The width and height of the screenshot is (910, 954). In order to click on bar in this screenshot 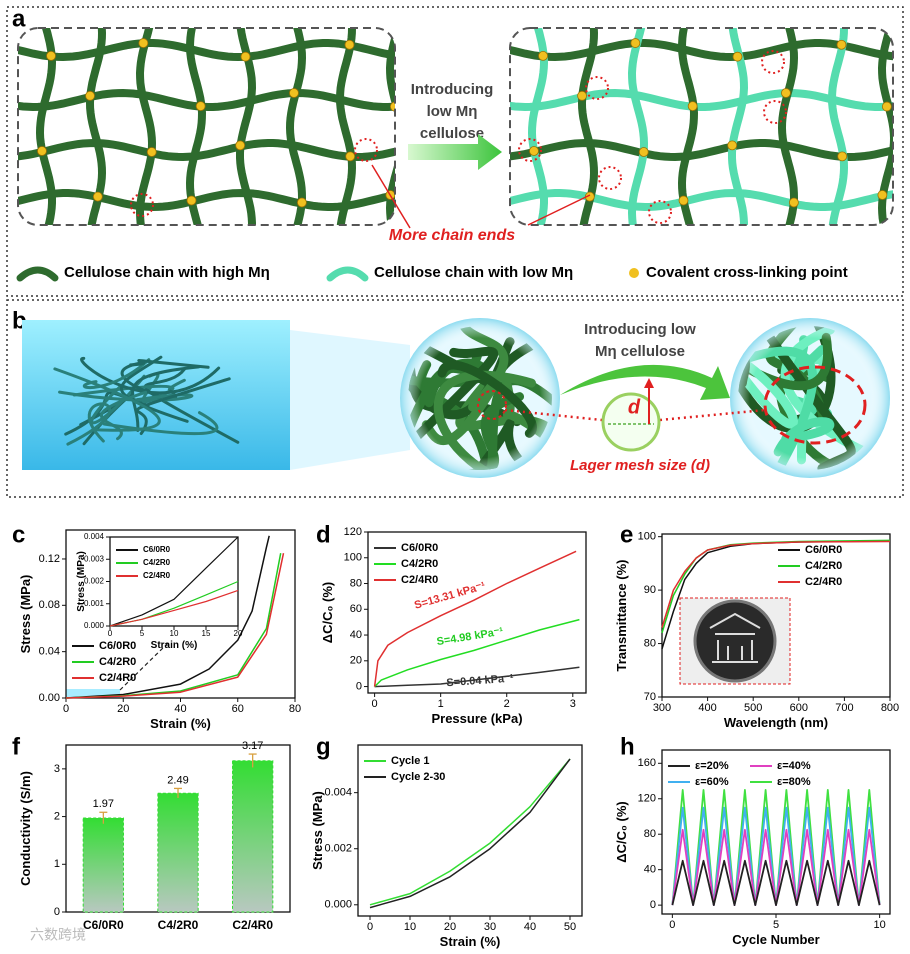, I will do `click(178, 852)`.